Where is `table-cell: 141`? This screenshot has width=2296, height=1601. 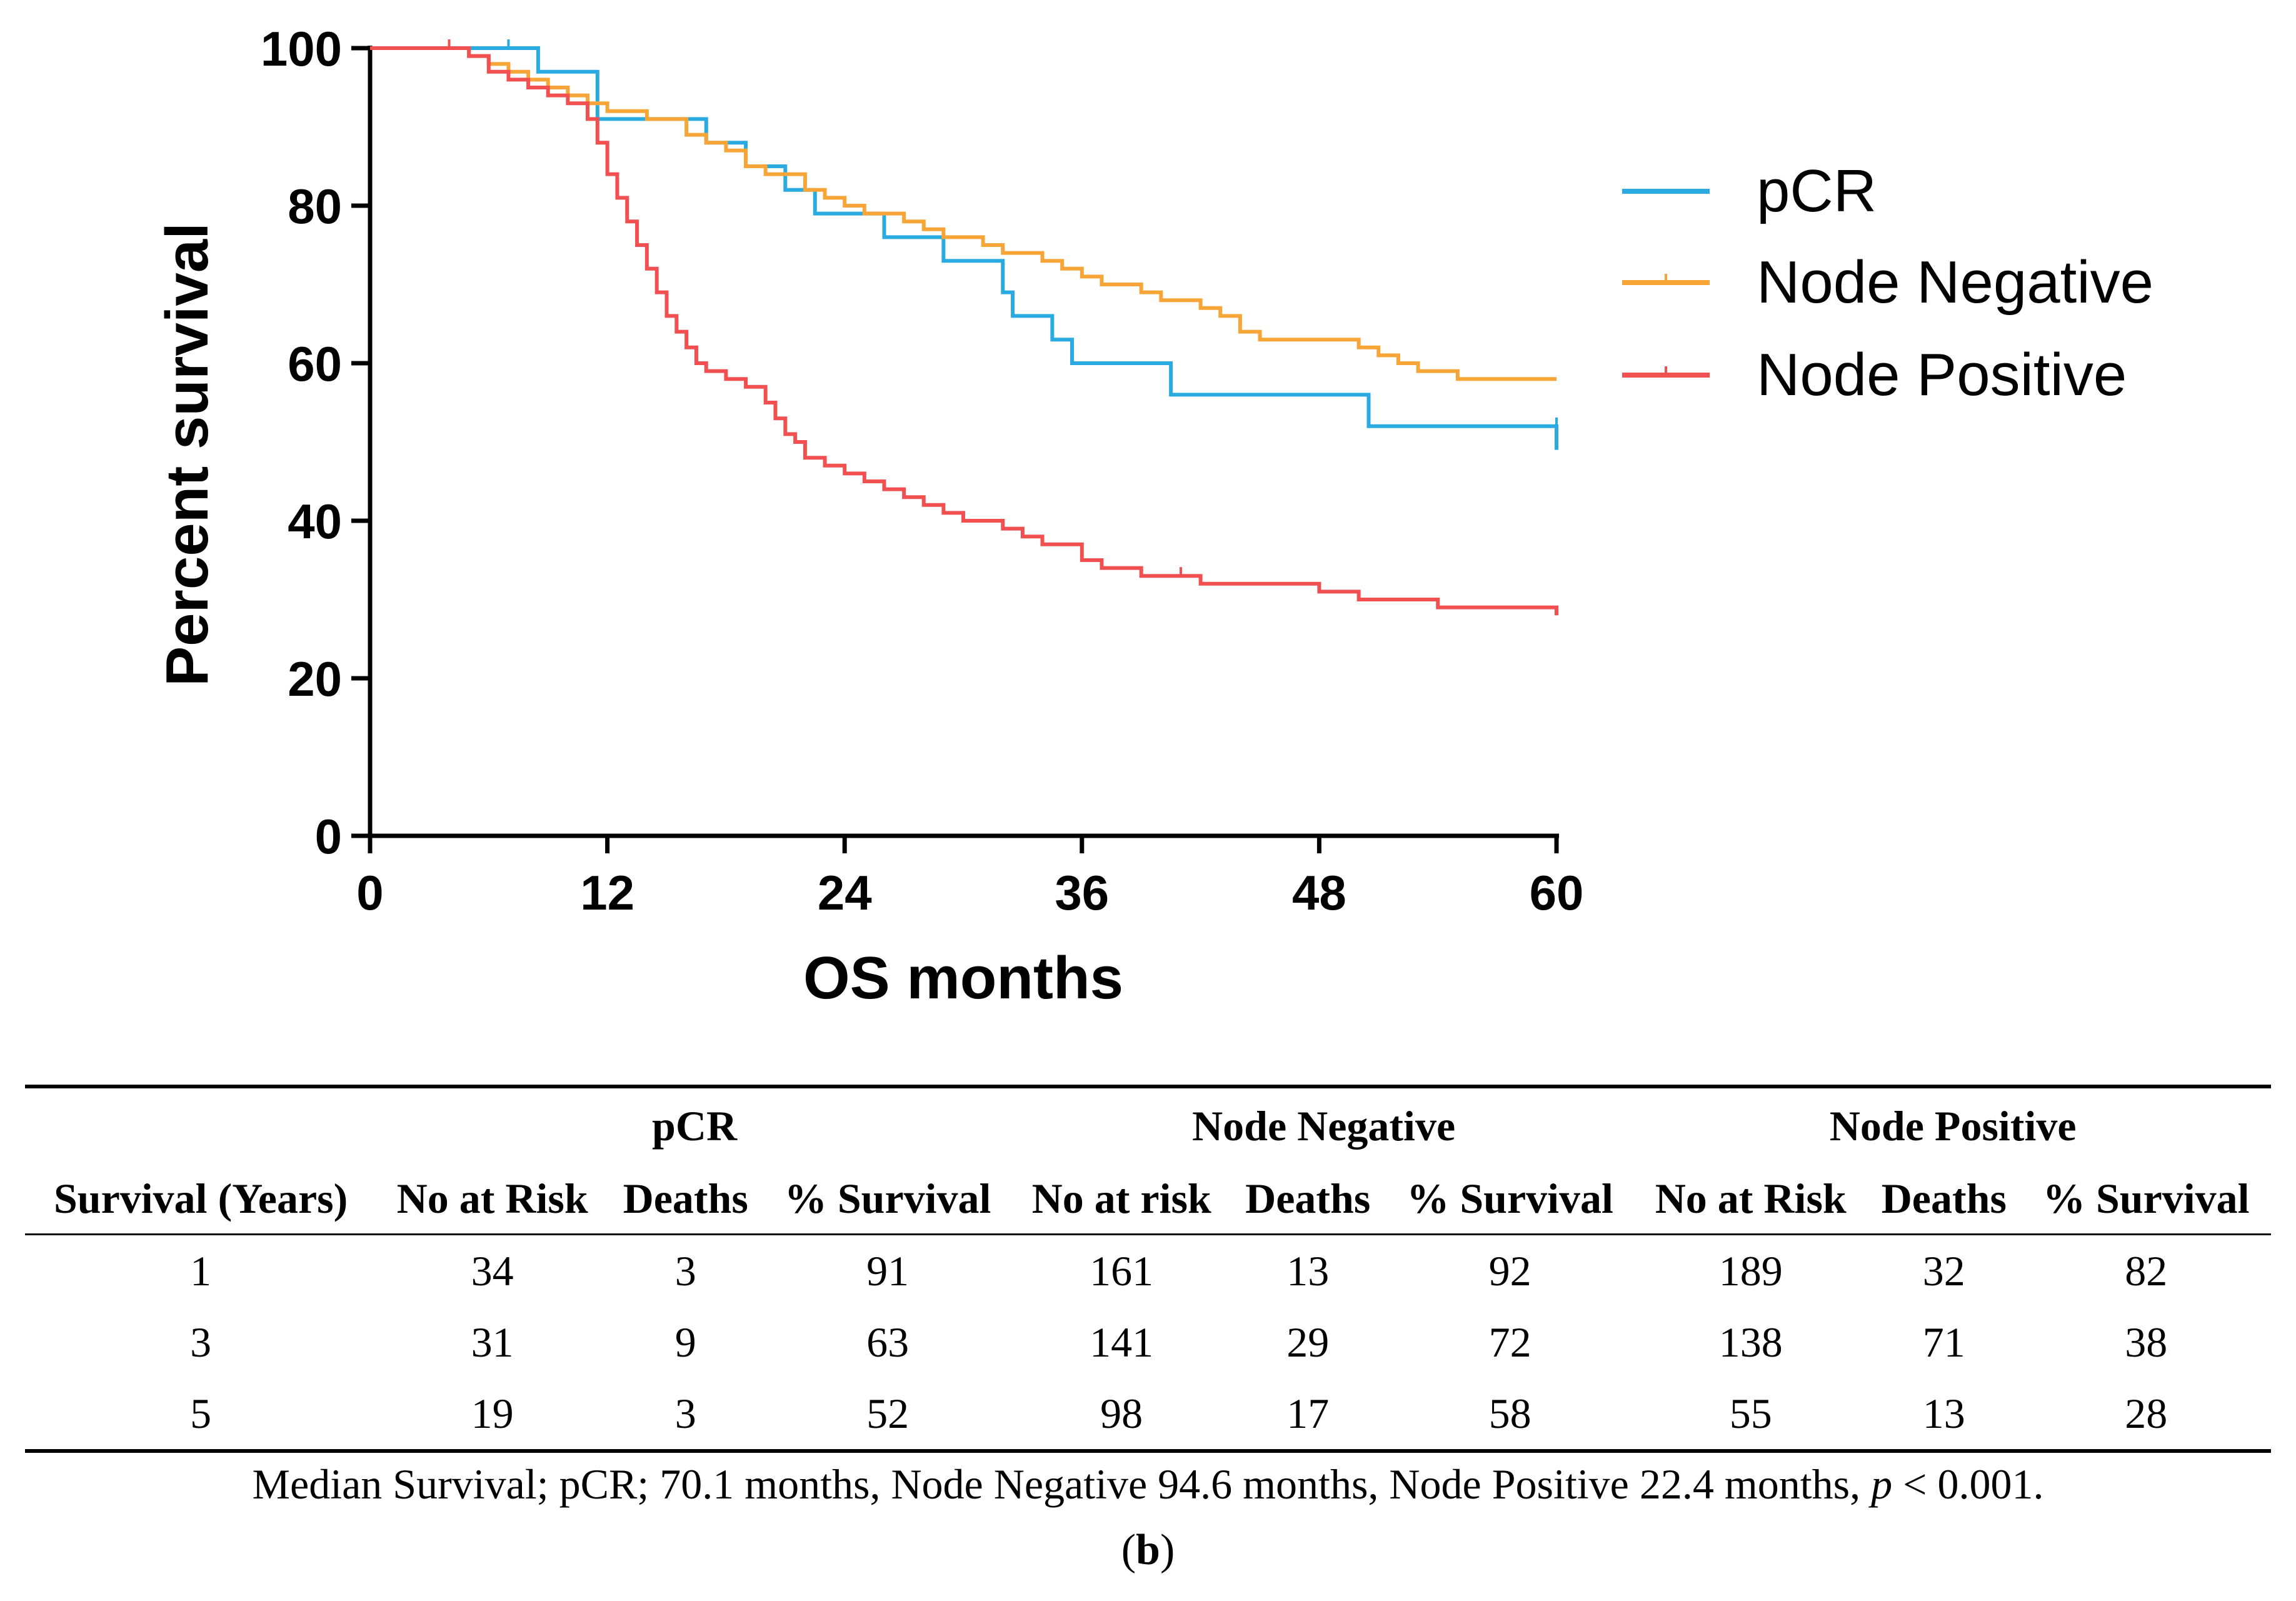
table-cell: 141 is located at coordinates (1122, 1342).